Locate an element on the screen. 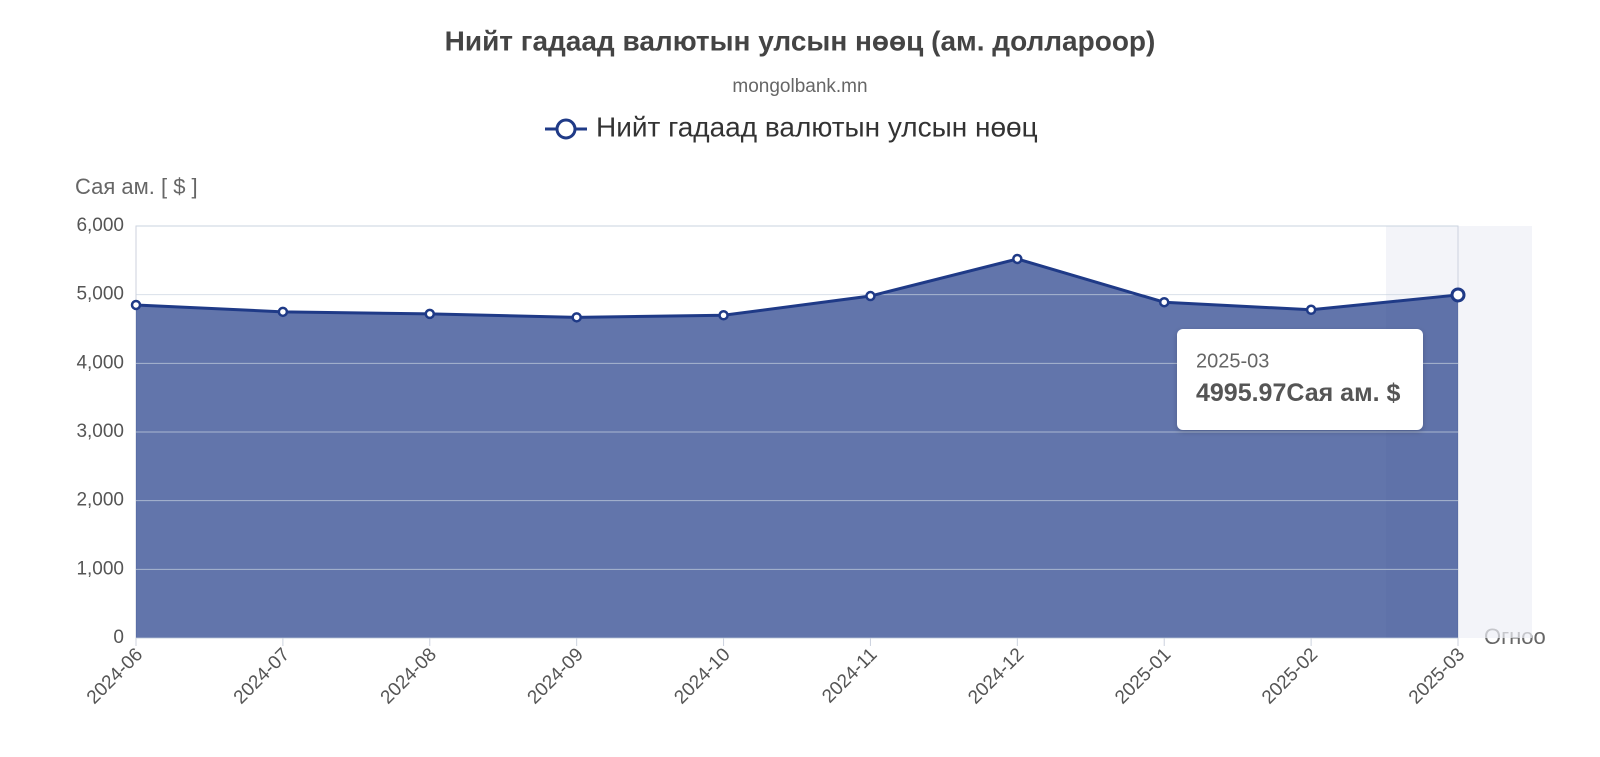 This screenshot has height=757, width=1600. x-tick-label: 2024-11 is located at coordinates (849, 675).